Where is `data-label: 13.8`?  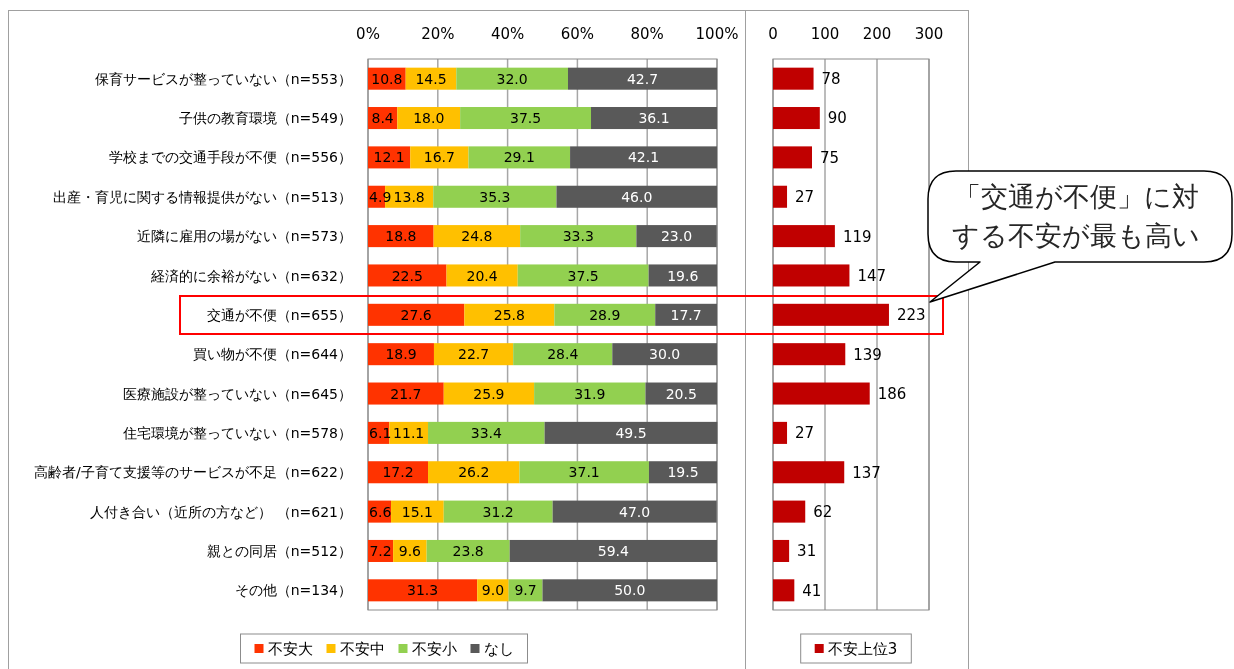
data-label: 13.8 is located at coordinates (409, 196).